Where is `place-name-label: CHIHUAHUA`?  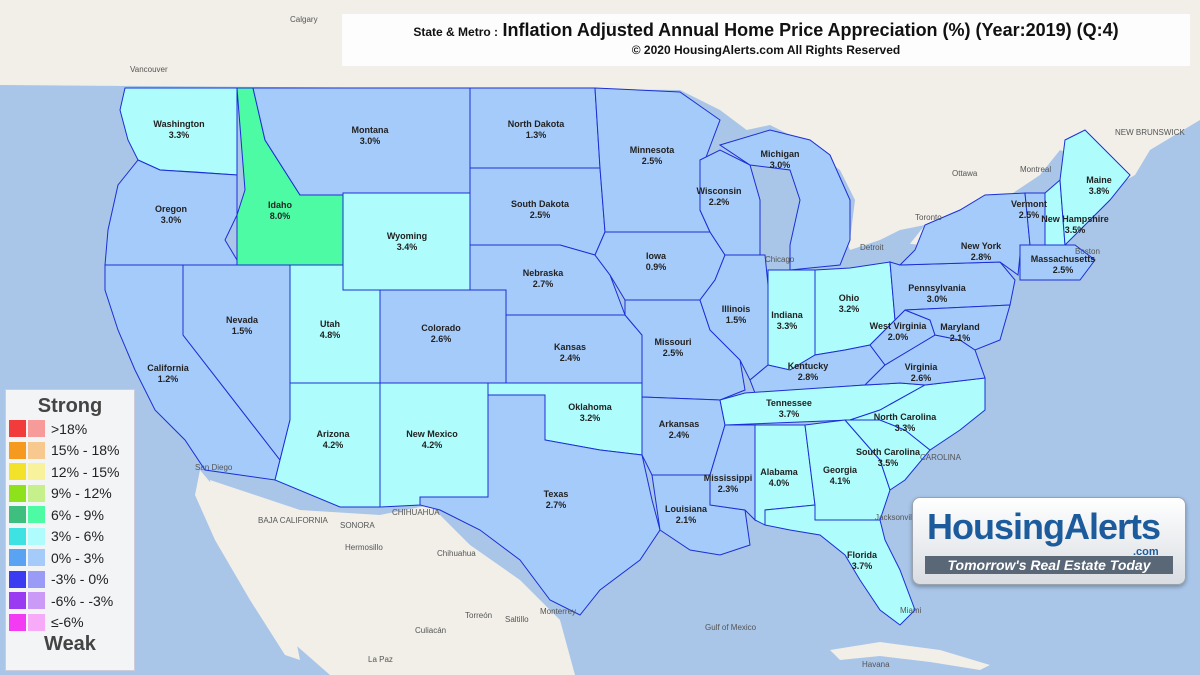
place-name-label: CHIHUAHUA is located at coordinates (416, 512).